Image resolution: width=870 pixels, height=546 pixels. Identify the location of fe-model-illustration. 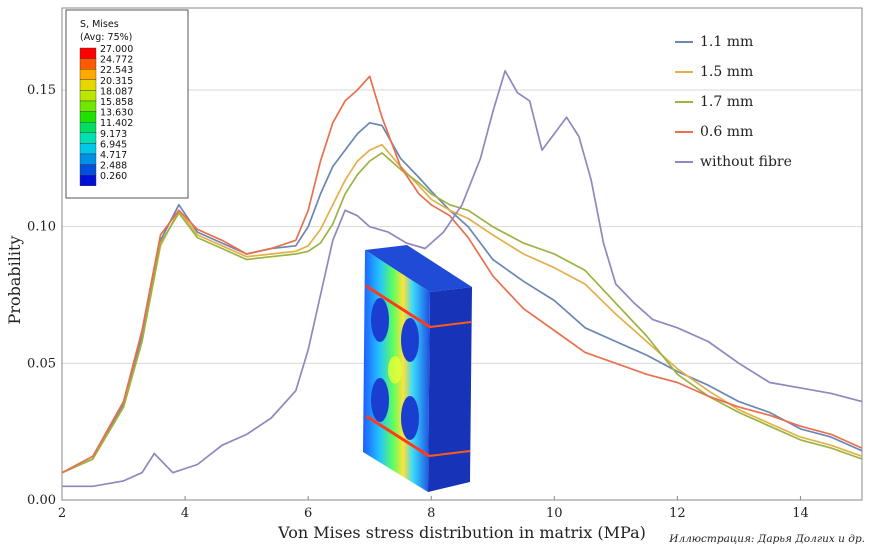
(417, 368).